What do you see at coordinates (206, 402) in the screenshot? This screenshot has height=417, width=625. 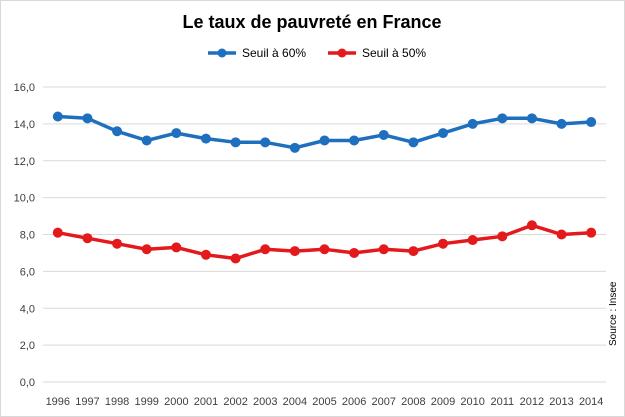 I see `x-tick-label: 2001` at bounding box center [206, 402].